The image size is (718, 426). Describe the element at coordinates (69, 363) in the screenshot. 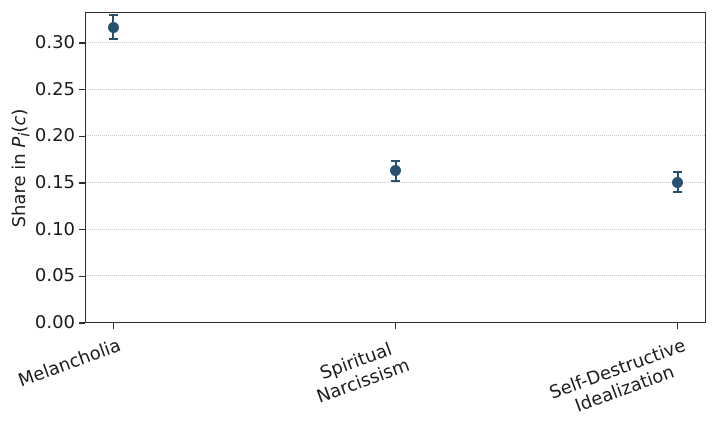

I see `x-tick-label: Melancholia` at that location.